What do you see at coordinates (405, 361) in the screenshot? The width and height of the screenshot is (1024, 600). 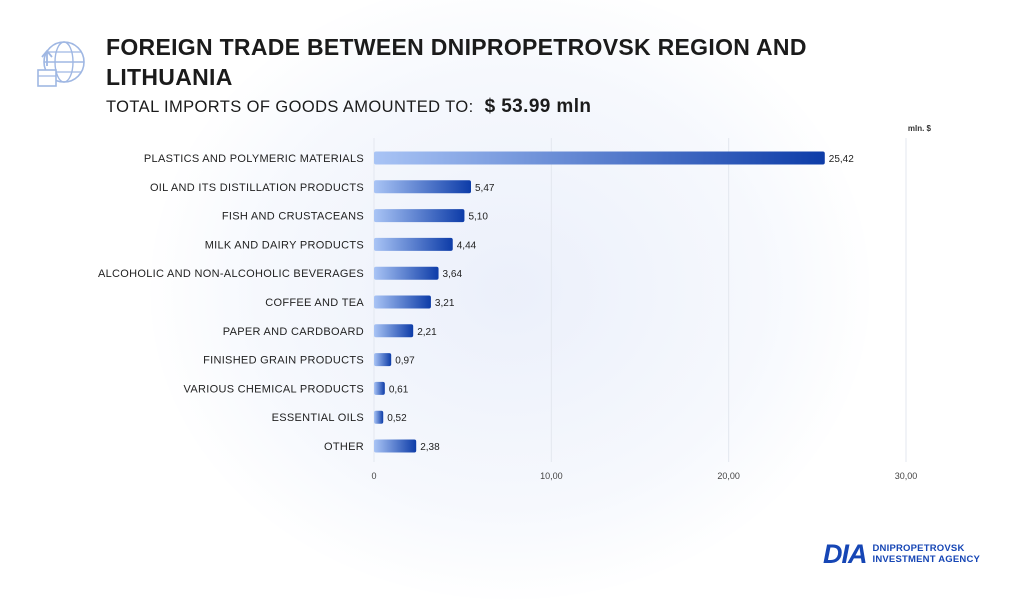 I see `value-label: 0,97` at bounding box center [405, 361].